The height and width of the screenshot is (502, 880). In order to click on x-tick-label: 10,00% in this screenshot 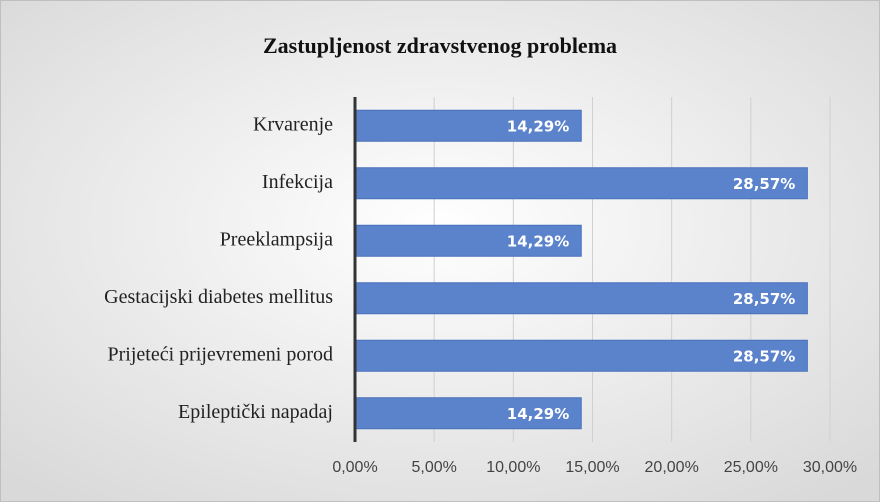, I will do `click(513, 467)`.